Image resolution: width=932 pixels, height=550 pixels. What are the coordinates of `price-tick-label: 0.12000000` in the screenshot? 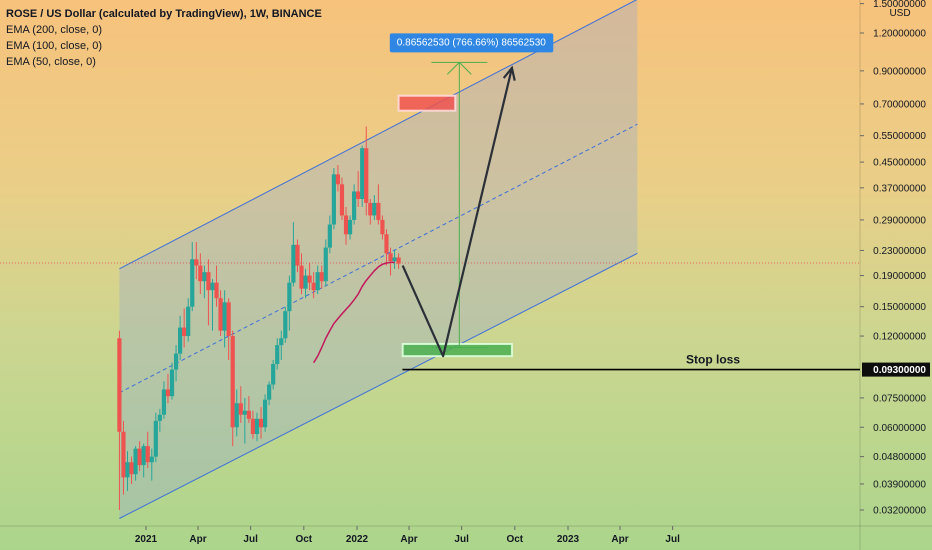 It's located at (899, 337).